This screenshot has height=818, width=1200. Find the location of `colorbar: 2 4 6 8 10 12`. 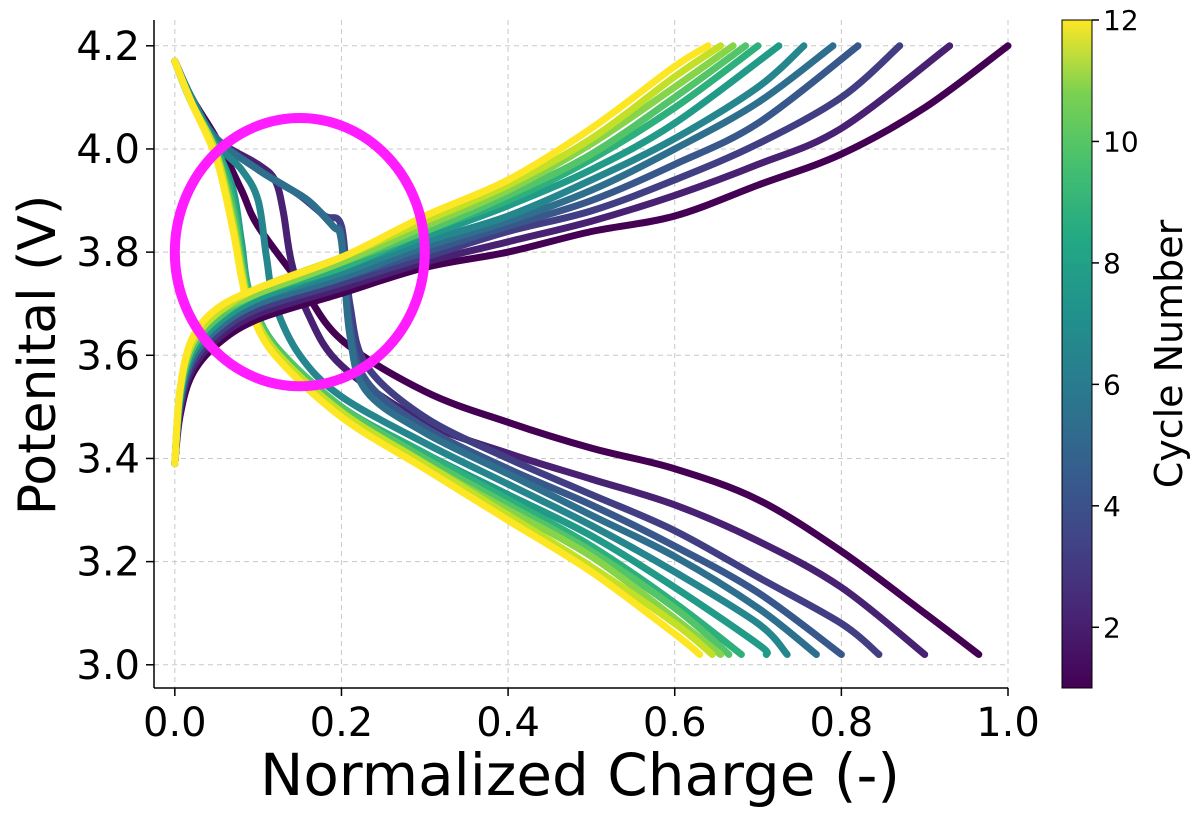

colorbar: 2 4 6 8 10 12 is located at coordinates (1100, 346).